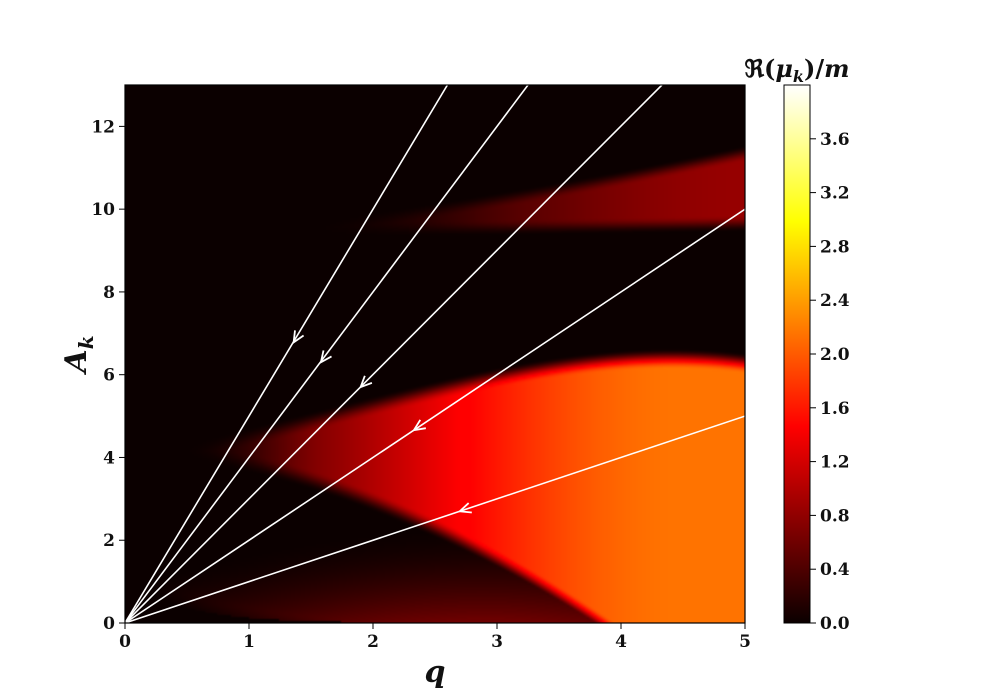 The width and height of the screenshot is (1000, 700). What do you see at coordinates (86, 342) in the screenshot?
I see `y-axis-label-sub: k` at bounding box center [86, 342].